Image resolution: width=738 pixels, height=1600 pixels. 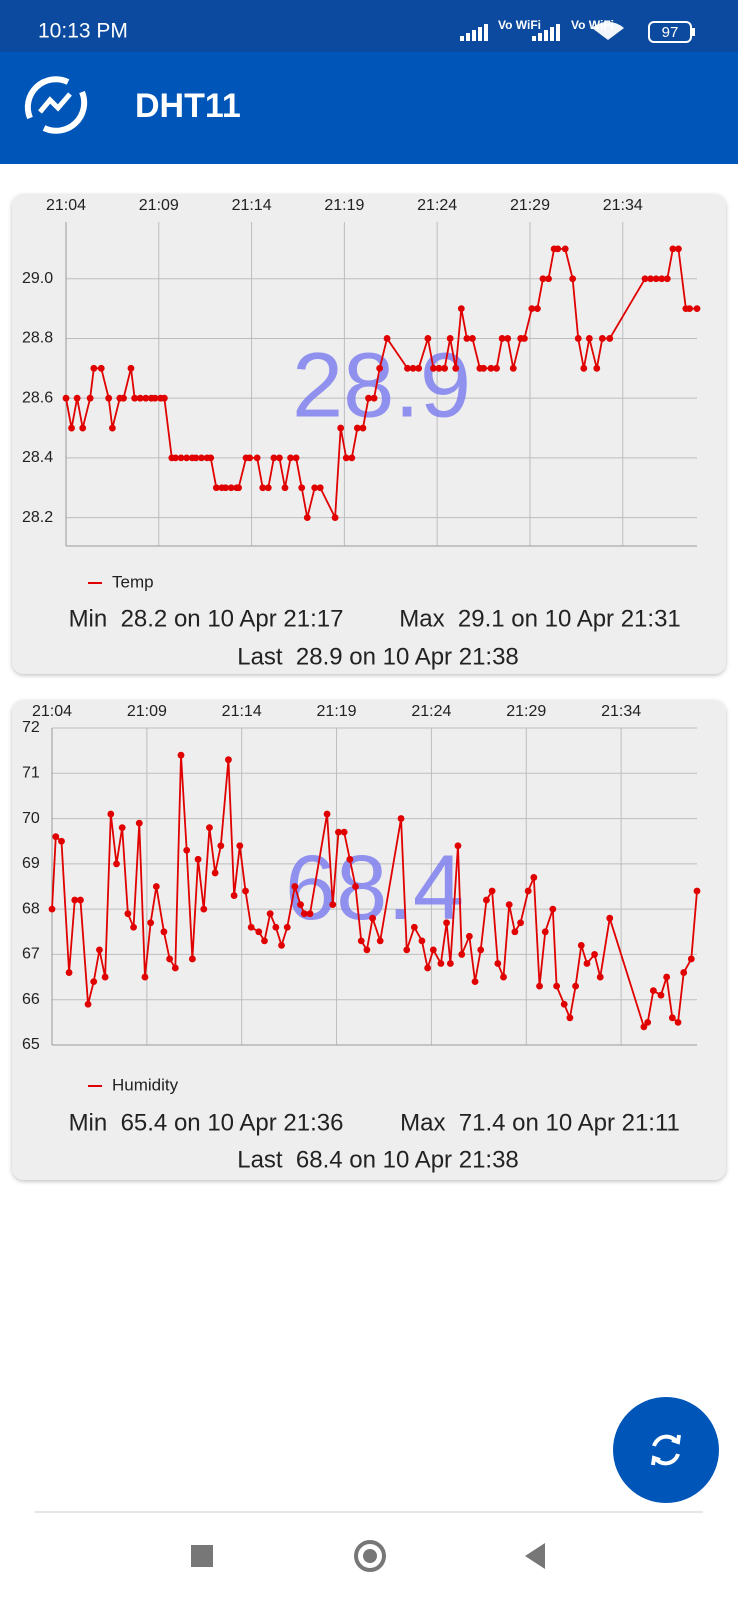 I want to click on y-tick-label: 28.6, so click(x=37, y=397).